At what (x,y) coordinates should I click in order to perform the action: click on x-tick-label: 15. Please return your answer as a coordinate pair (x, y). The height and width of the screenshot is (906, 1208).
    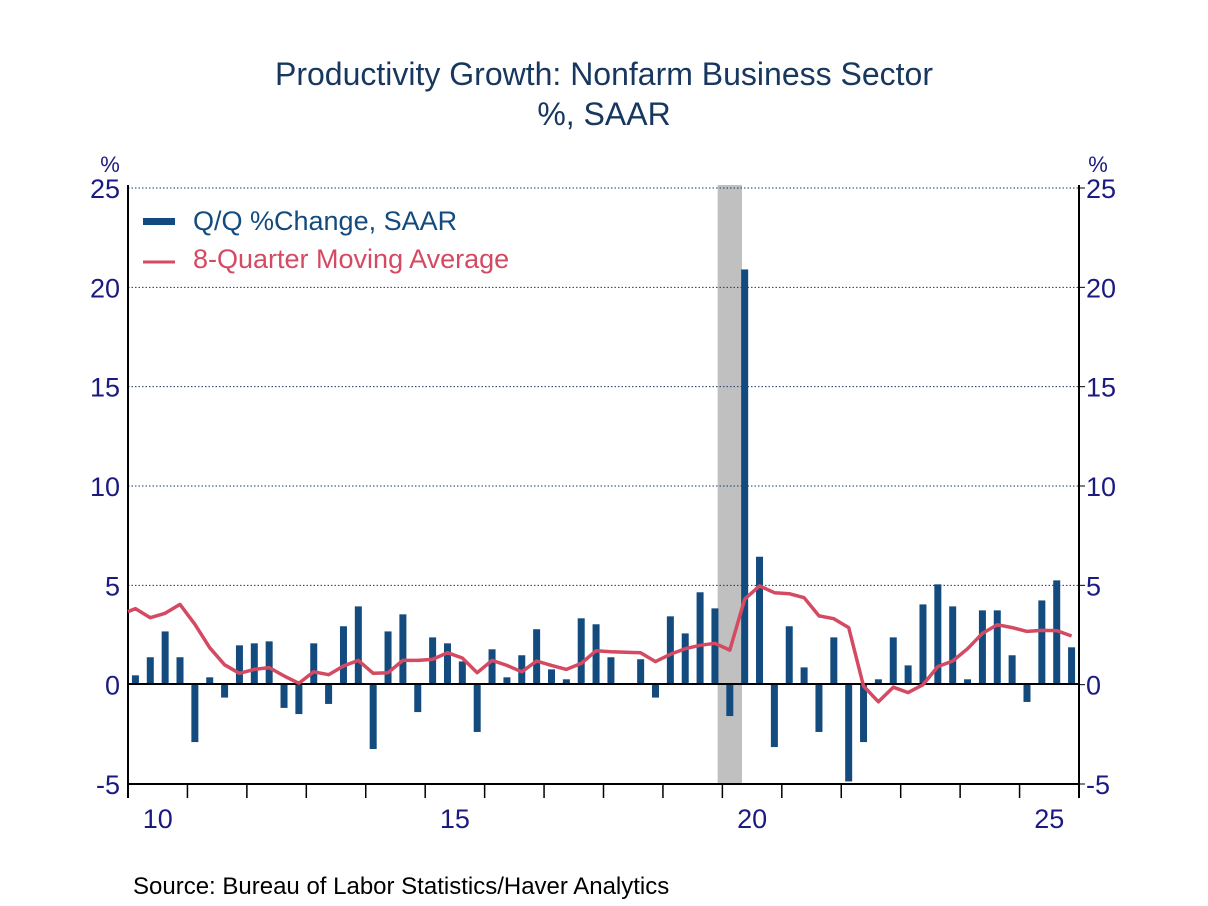
    Looking at the image, I should click on (455, 819).